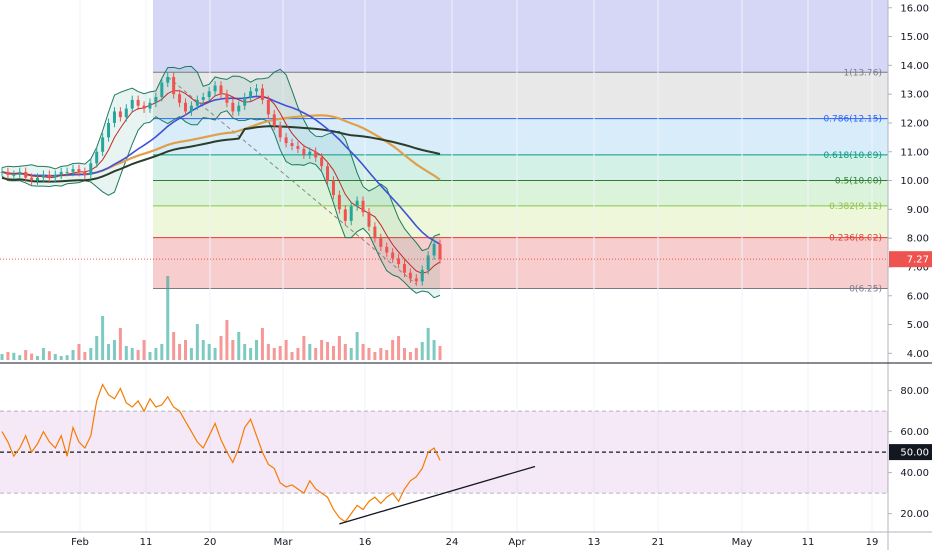 This screenshot has height=555, width=932. Describe the element at coordinates (852, 156) in the screenshot. I see `fib-label-2: 0.618(10.89)` at that location.